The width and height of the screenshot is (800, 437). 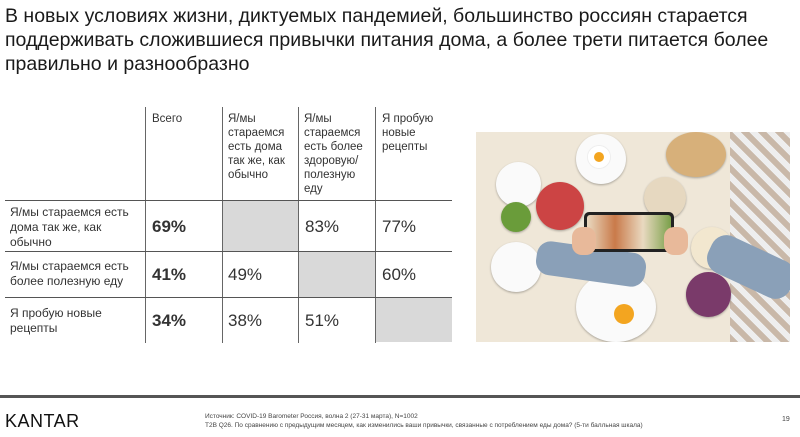 What do you see at coordinates (169, 274) in the screenshot?
I see `value-cell: 41%` at bounding box center [169, 274].